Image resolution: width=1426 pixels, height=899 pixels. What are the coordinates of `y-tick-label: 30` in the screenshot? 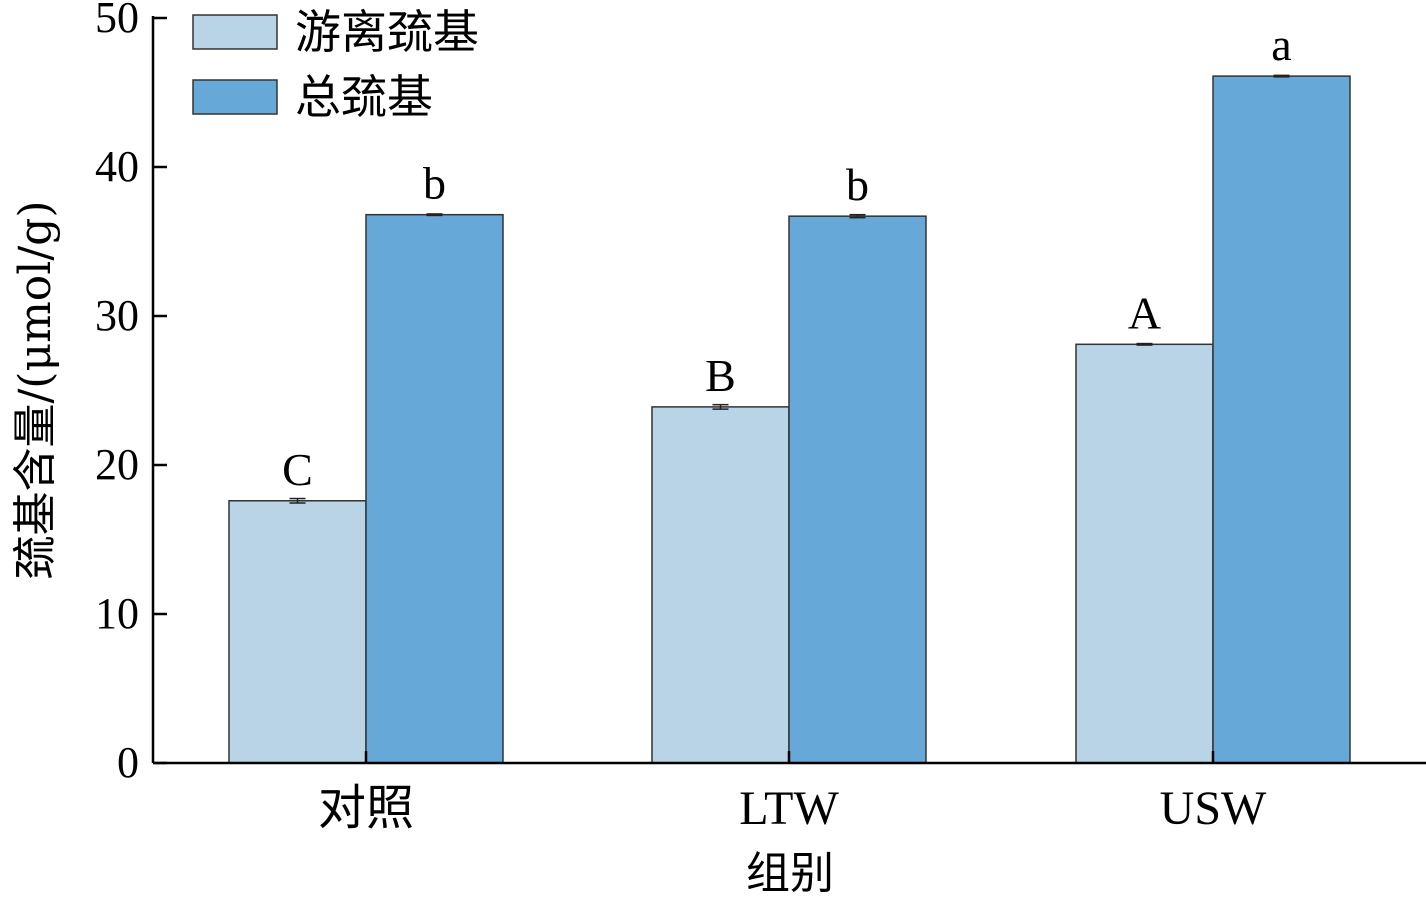 It's located at (117, 315).